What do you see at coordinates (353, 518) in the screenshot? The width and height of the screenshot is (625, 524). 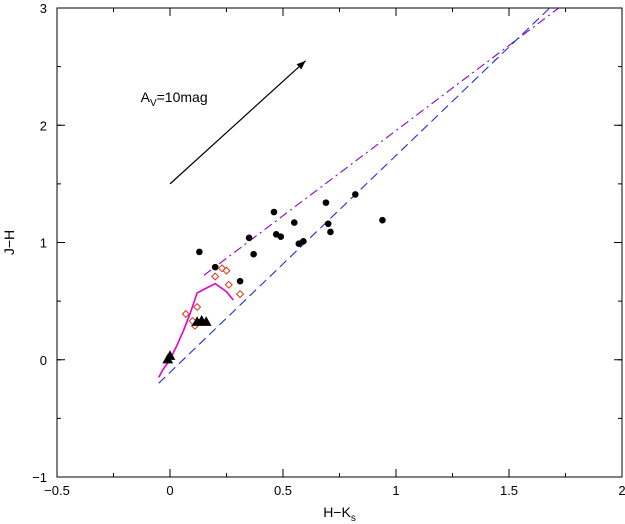 I see `x-label-subscript: s` at bounding box center [353, 518].